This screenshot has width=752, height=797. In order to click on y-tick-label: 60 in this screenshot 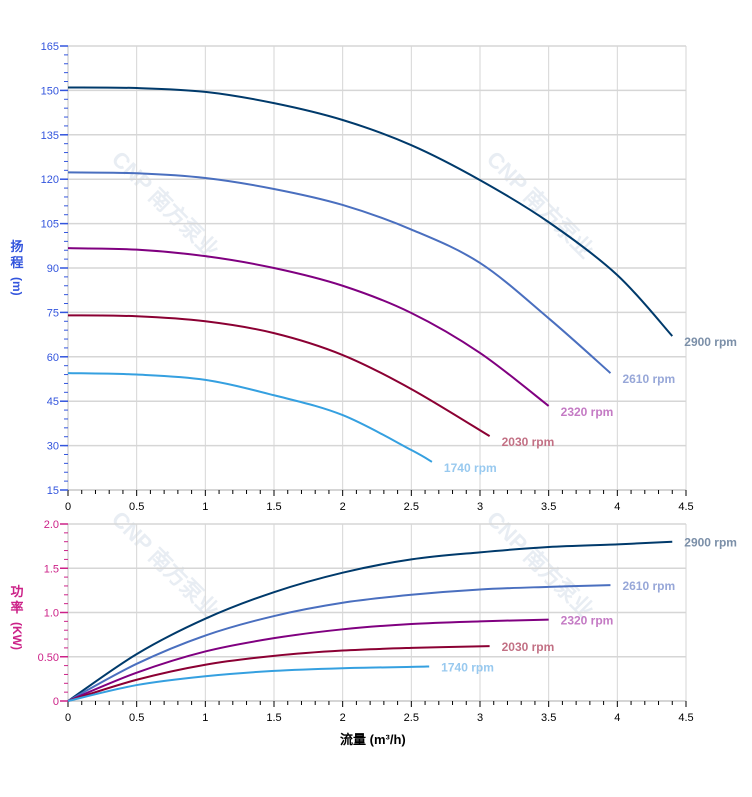, I will do `click(53, 358)`.